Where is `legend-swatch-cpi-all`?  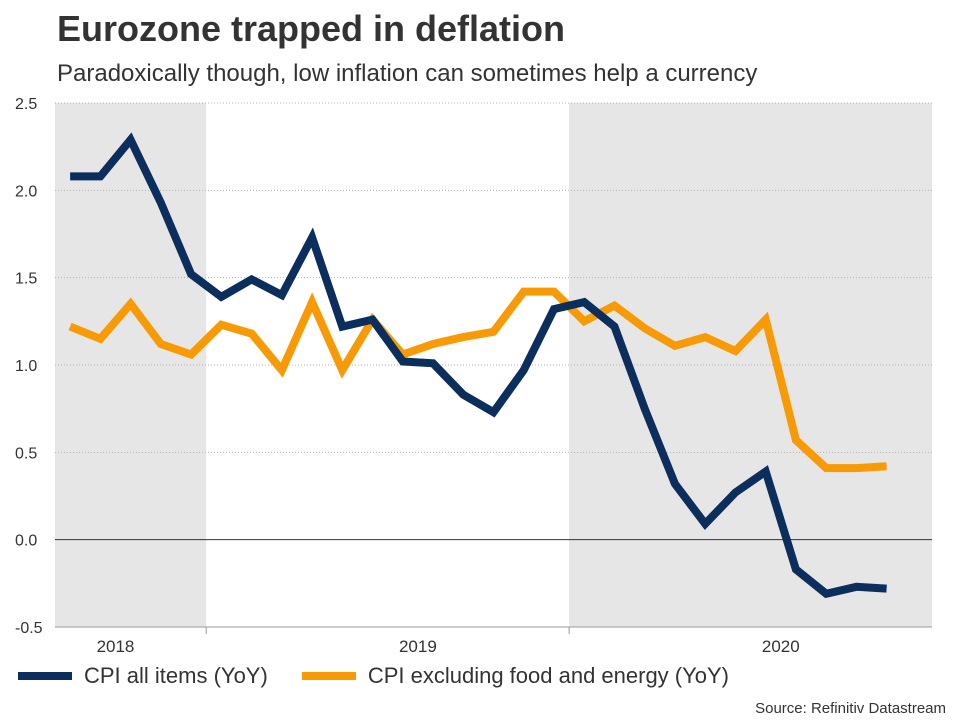 legend-swatch-cpi-all is located at coordinates (45, 676).